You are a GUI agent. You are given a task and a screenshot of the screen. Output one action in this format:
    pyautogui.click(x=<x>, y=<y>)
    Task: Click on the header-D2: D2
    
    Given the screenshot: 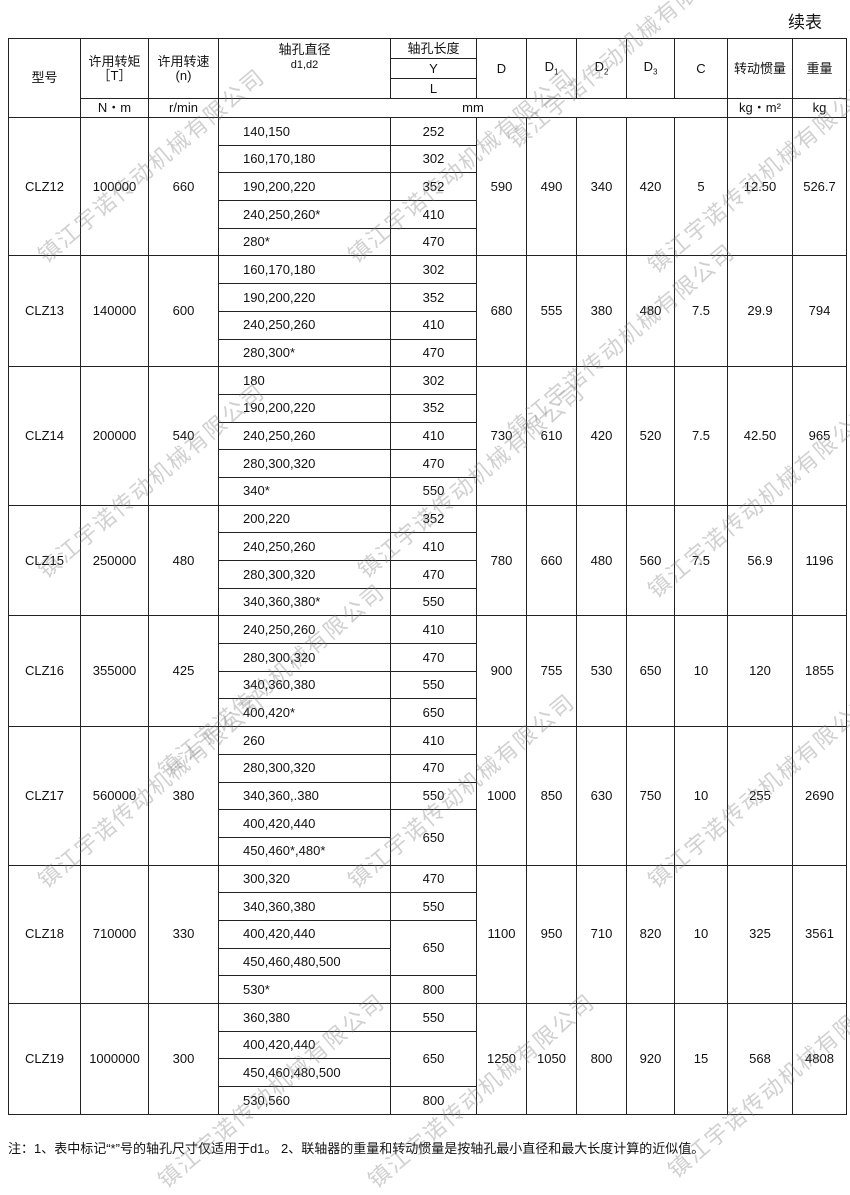 What is the action you would take?
    pyautogui.click(x=601, y=68)
    